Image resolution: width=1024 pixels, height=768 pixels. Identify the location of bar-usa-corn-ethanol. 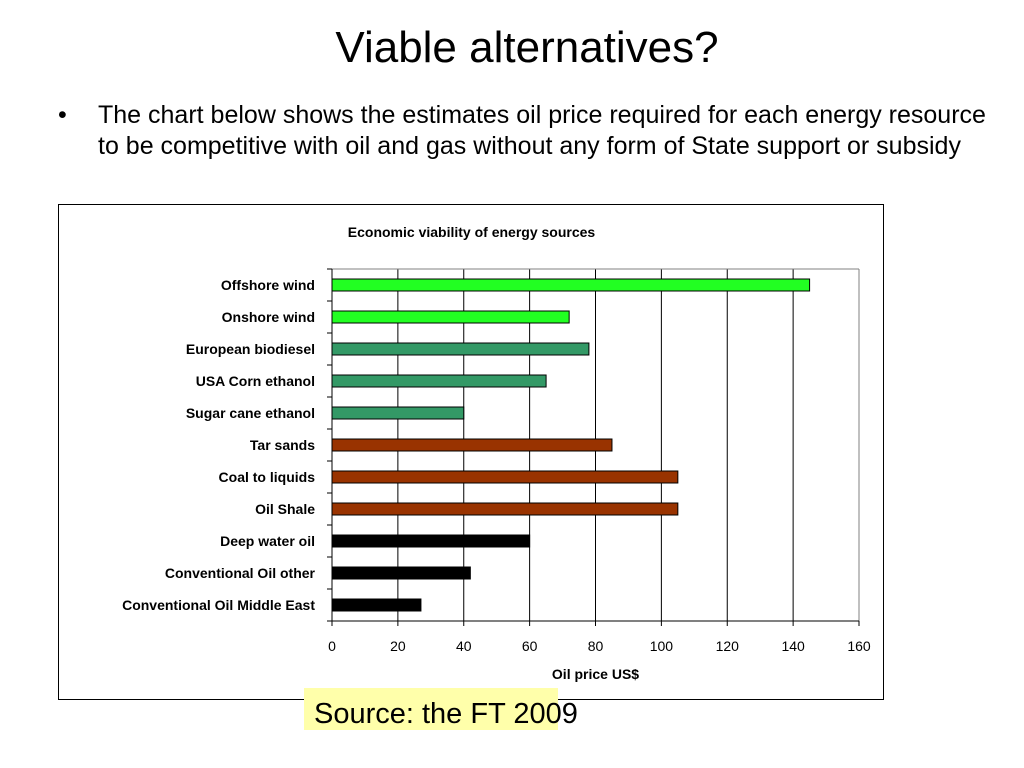
(439, 381).